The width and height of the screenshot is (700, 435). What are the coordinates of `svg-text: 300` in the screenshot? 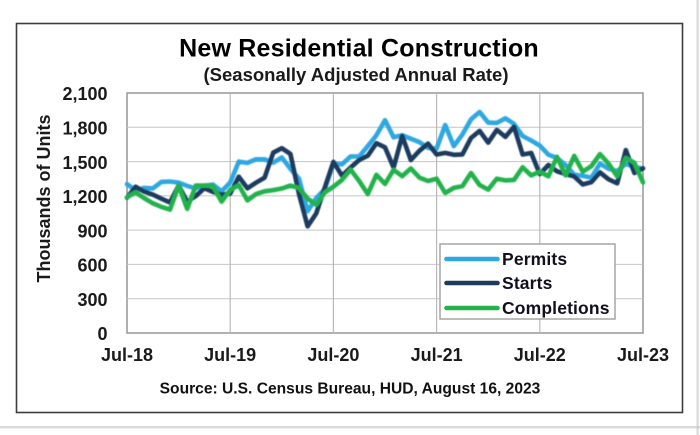 It's located at (92, 300).